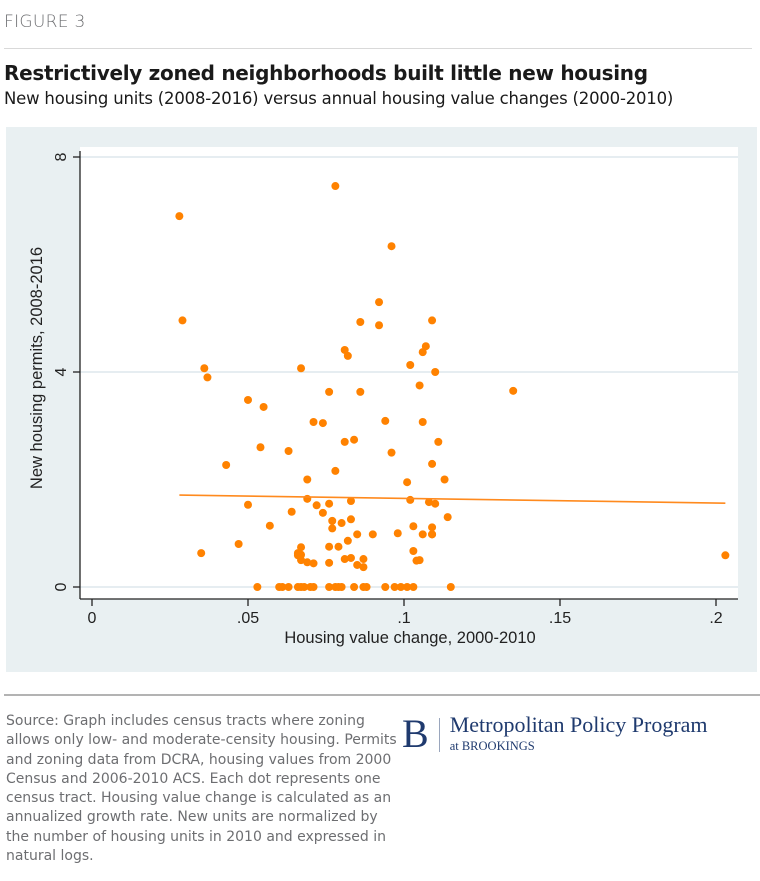 Image resolution: width=760 pixels, height=881 pixels. Describe the element at coordinates (37, 368) in the screenshot. I see `y-axis-label: New housing permits, 2008-2016` at that location.